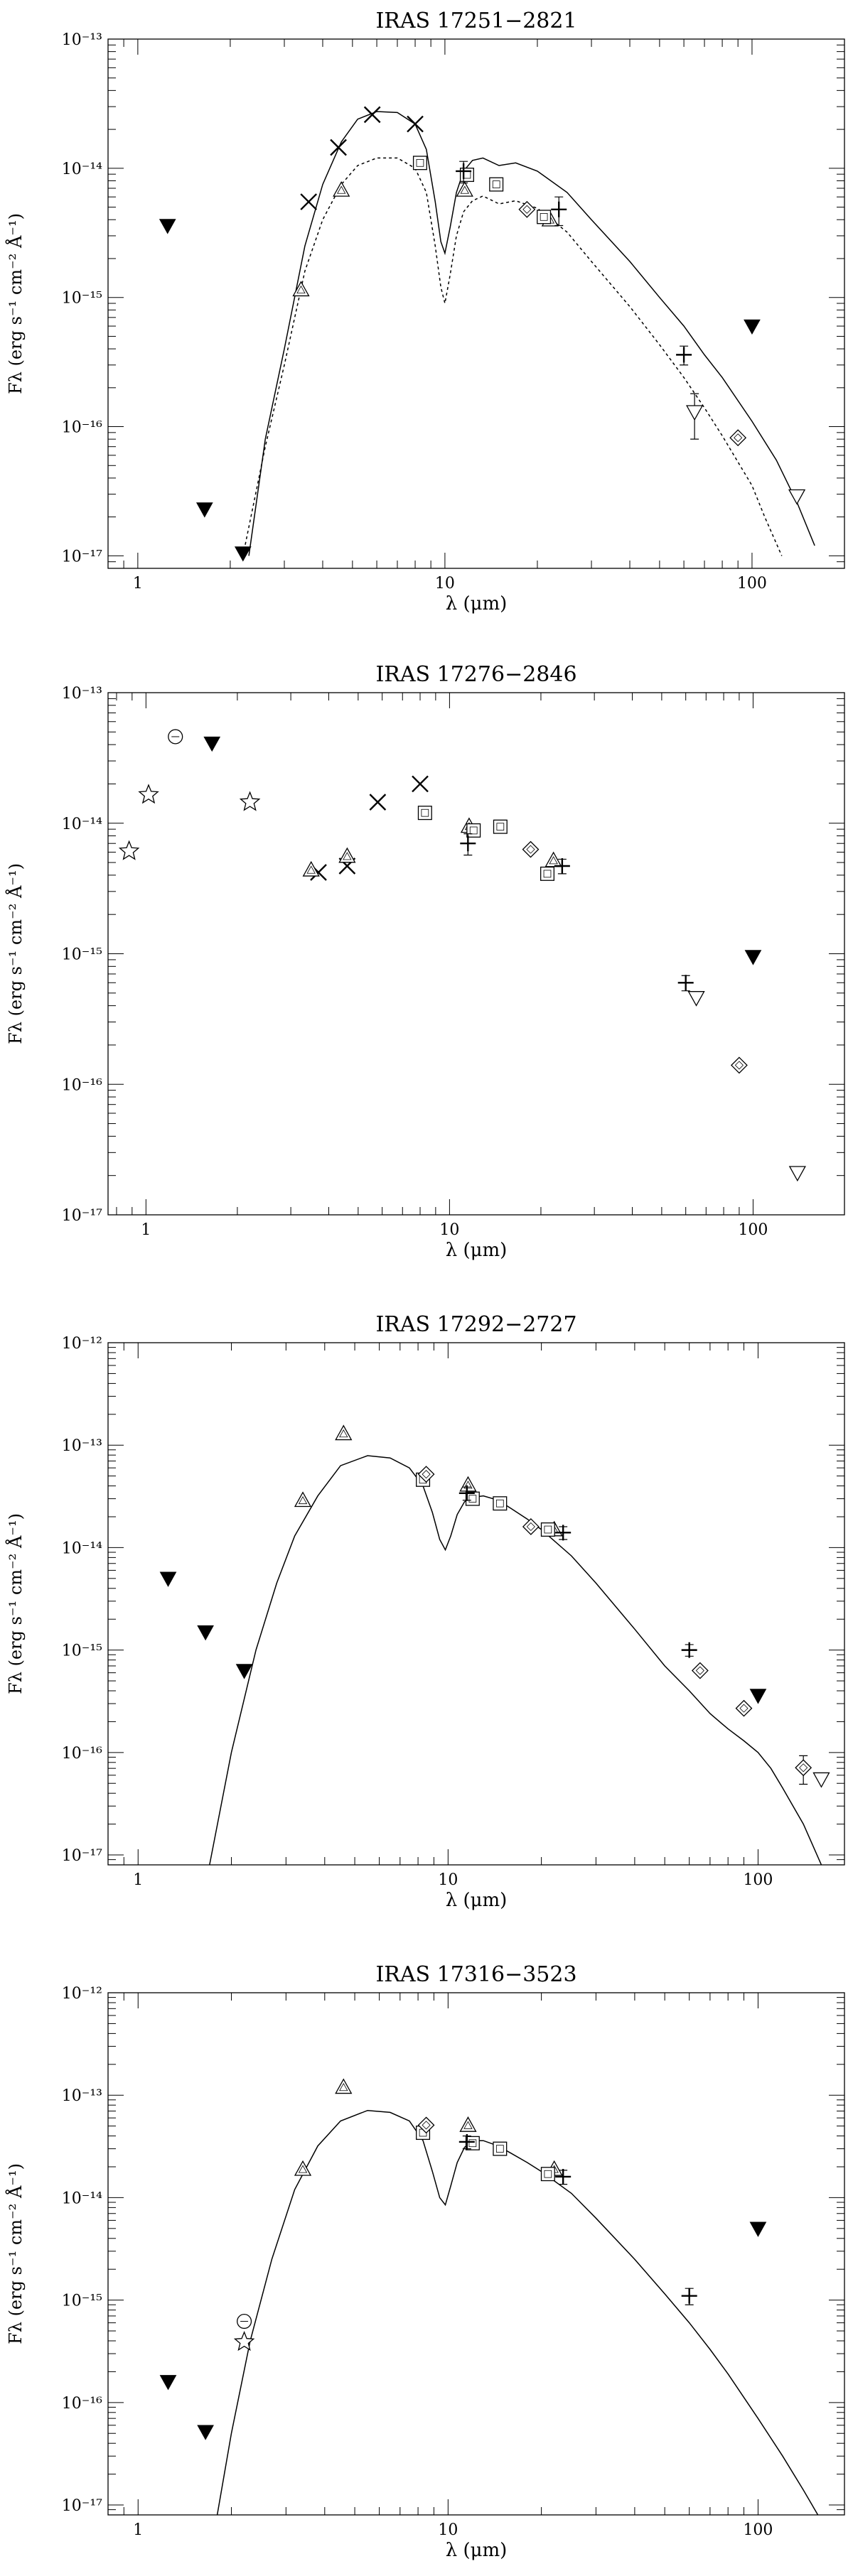  What do you see at coordinates (475, 21) in the screenshot?
I see `chart-title: IRAS 17251−2821` at bounding box center [475, 21].